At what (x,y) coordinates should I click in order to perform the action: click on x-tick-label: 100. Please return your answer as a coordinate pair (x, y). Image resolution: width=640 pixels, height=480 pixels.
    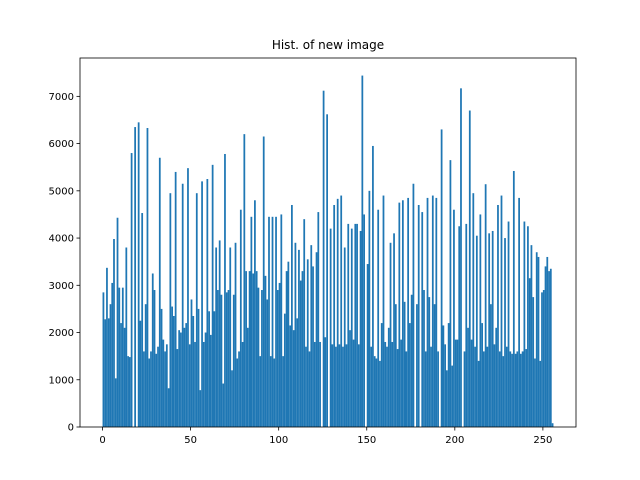
    Looking at the image, I should click on (278, 440).